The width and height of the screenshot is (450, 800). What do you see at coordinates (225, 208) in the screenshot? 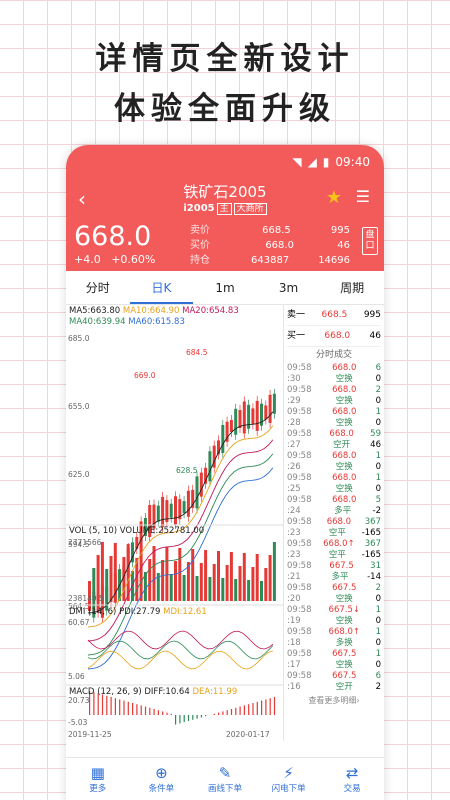
I see `contract-sub: i2005 主大商所` at bounding box center [225, 208].